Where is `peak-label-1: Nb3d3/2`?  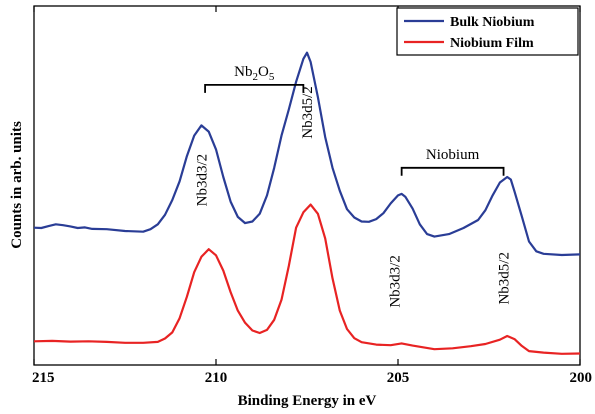 peak-label-1: Nb3d3/2 is located at coordinates (202, 180).